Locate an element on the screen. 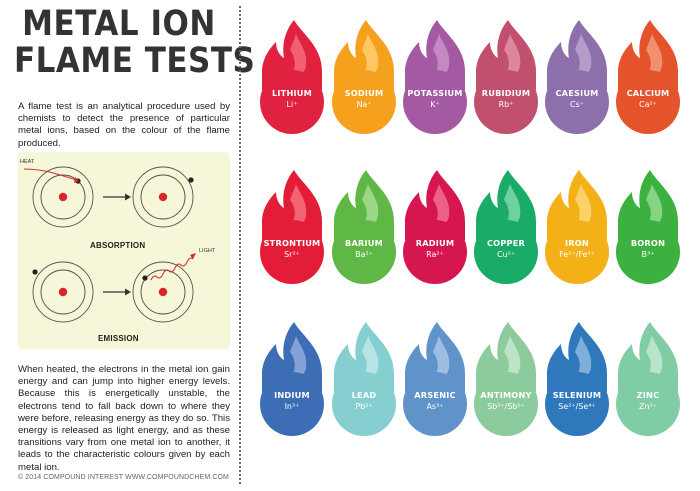 The width and height of the screenshot is (700, 491). ion-name: LEAD is located at coordinates (364, 395).